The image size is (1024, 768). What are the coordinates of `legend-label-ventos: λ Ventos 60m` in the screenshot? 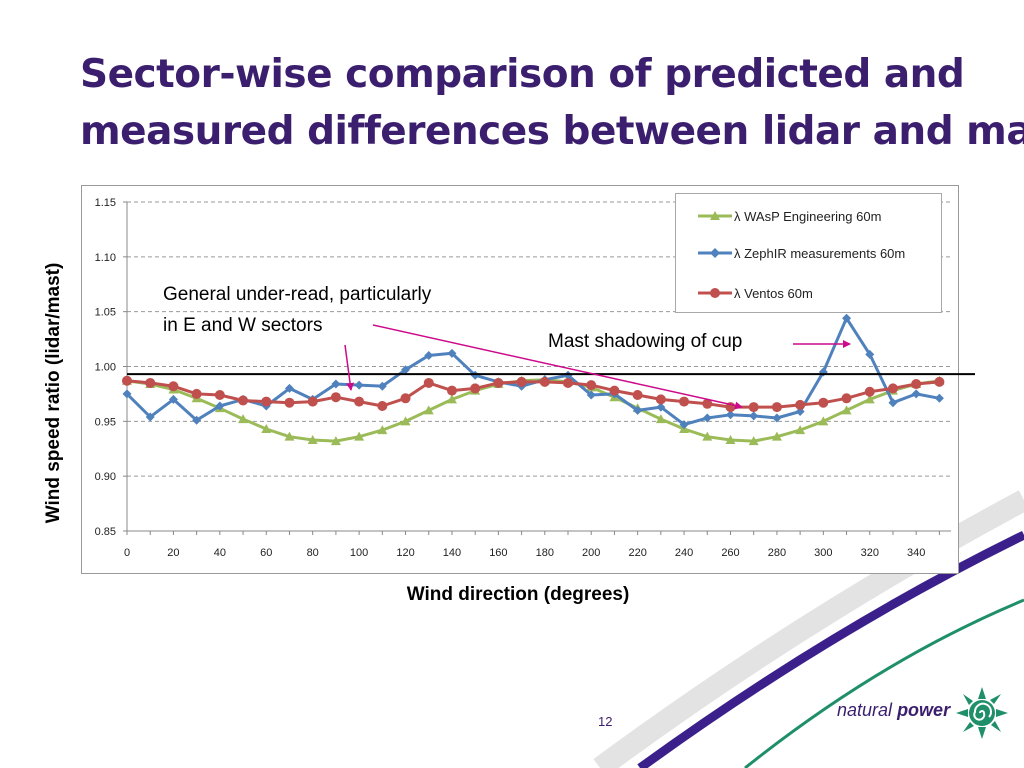 It's located at (773, 293).